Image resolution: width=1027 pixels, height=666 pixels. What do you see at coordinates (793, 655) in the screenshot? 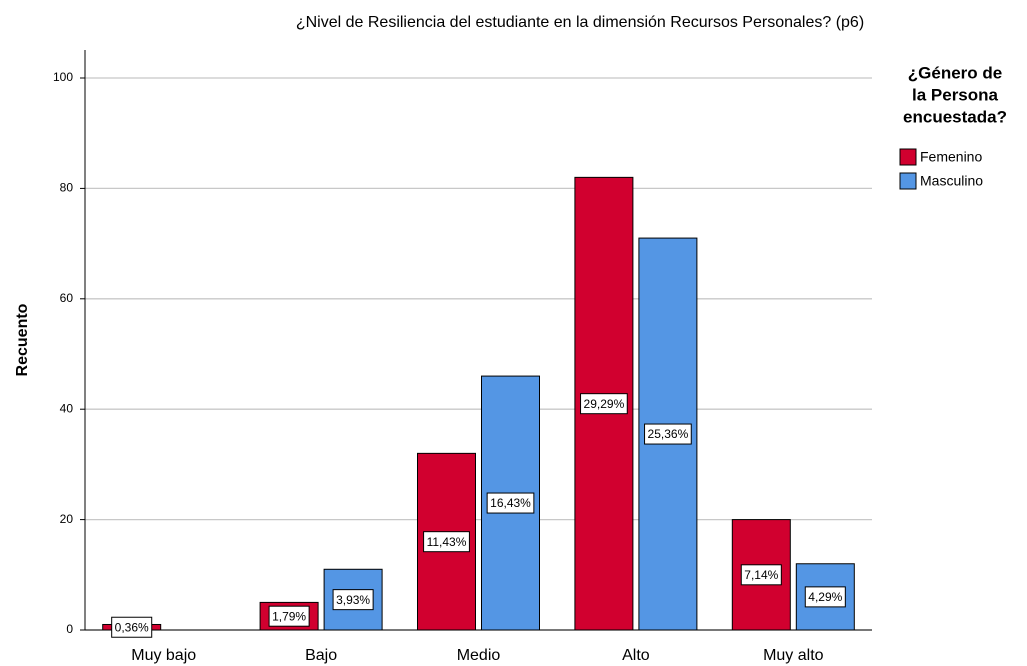
I see `x-tick-label: Muy alto` at bounding box center [793, 655].